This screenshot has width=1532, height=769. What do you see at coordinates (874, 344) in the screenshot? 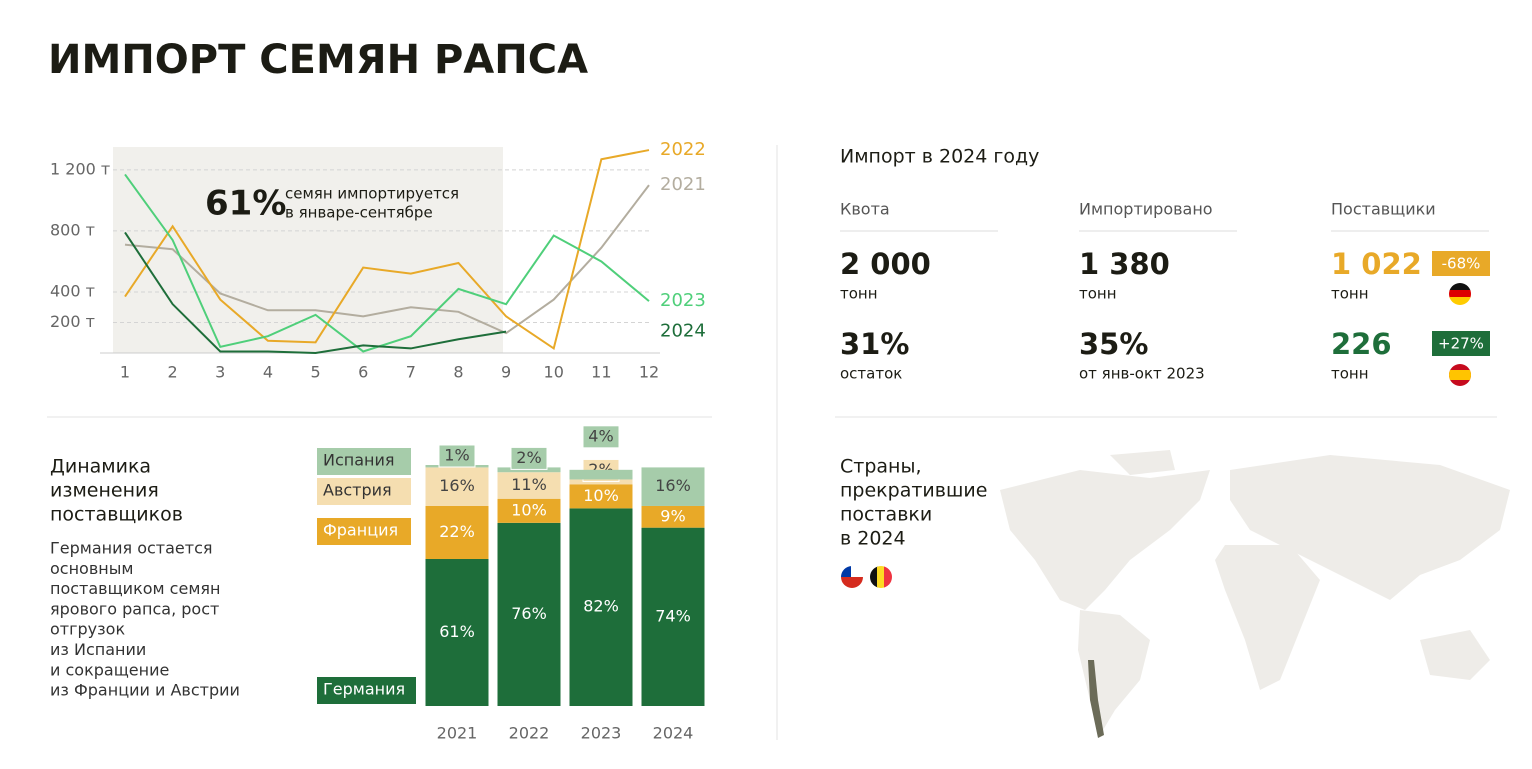
I see `kpi-value: 31%` at bounding box center [874, 344].